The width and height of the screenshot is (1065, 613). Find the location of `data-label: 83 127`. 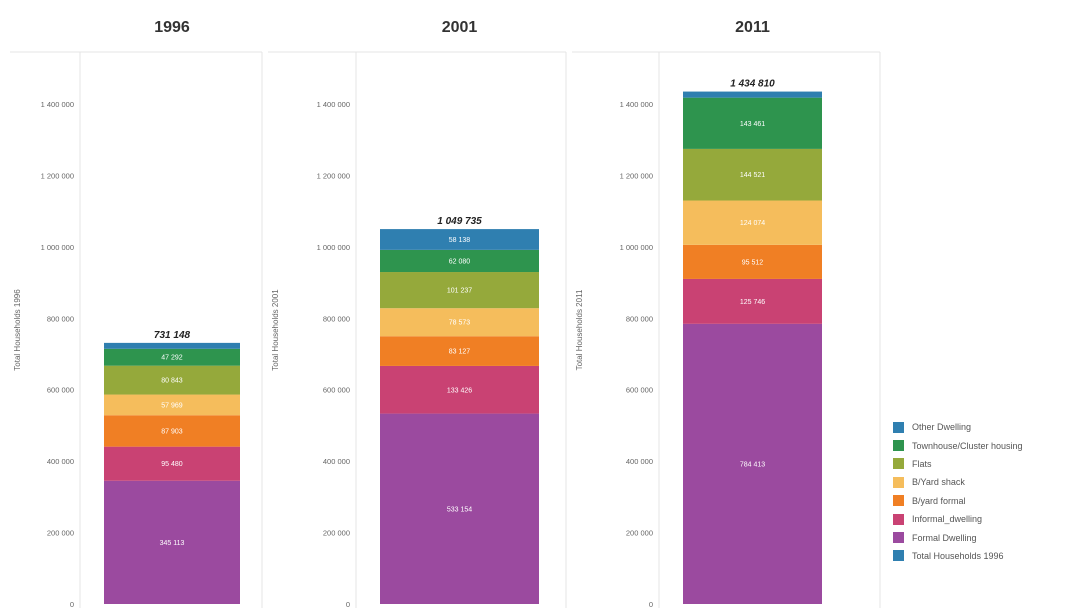

data-label: 83 127 is located at coordinates (460, 352).